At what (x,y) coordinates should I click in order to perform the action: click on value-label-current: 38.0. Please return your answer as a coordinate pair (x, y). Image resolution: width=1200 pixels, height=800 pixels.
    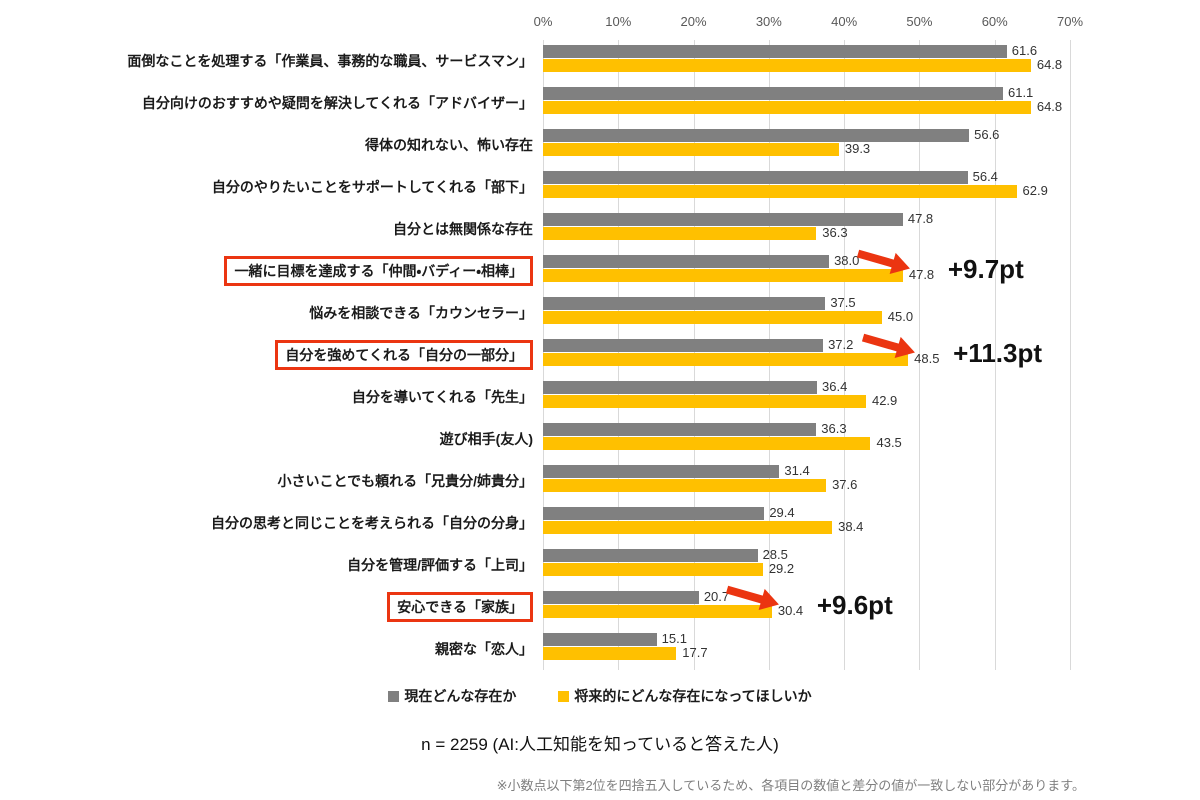
    Looking at the image, I should click on (847, 260).